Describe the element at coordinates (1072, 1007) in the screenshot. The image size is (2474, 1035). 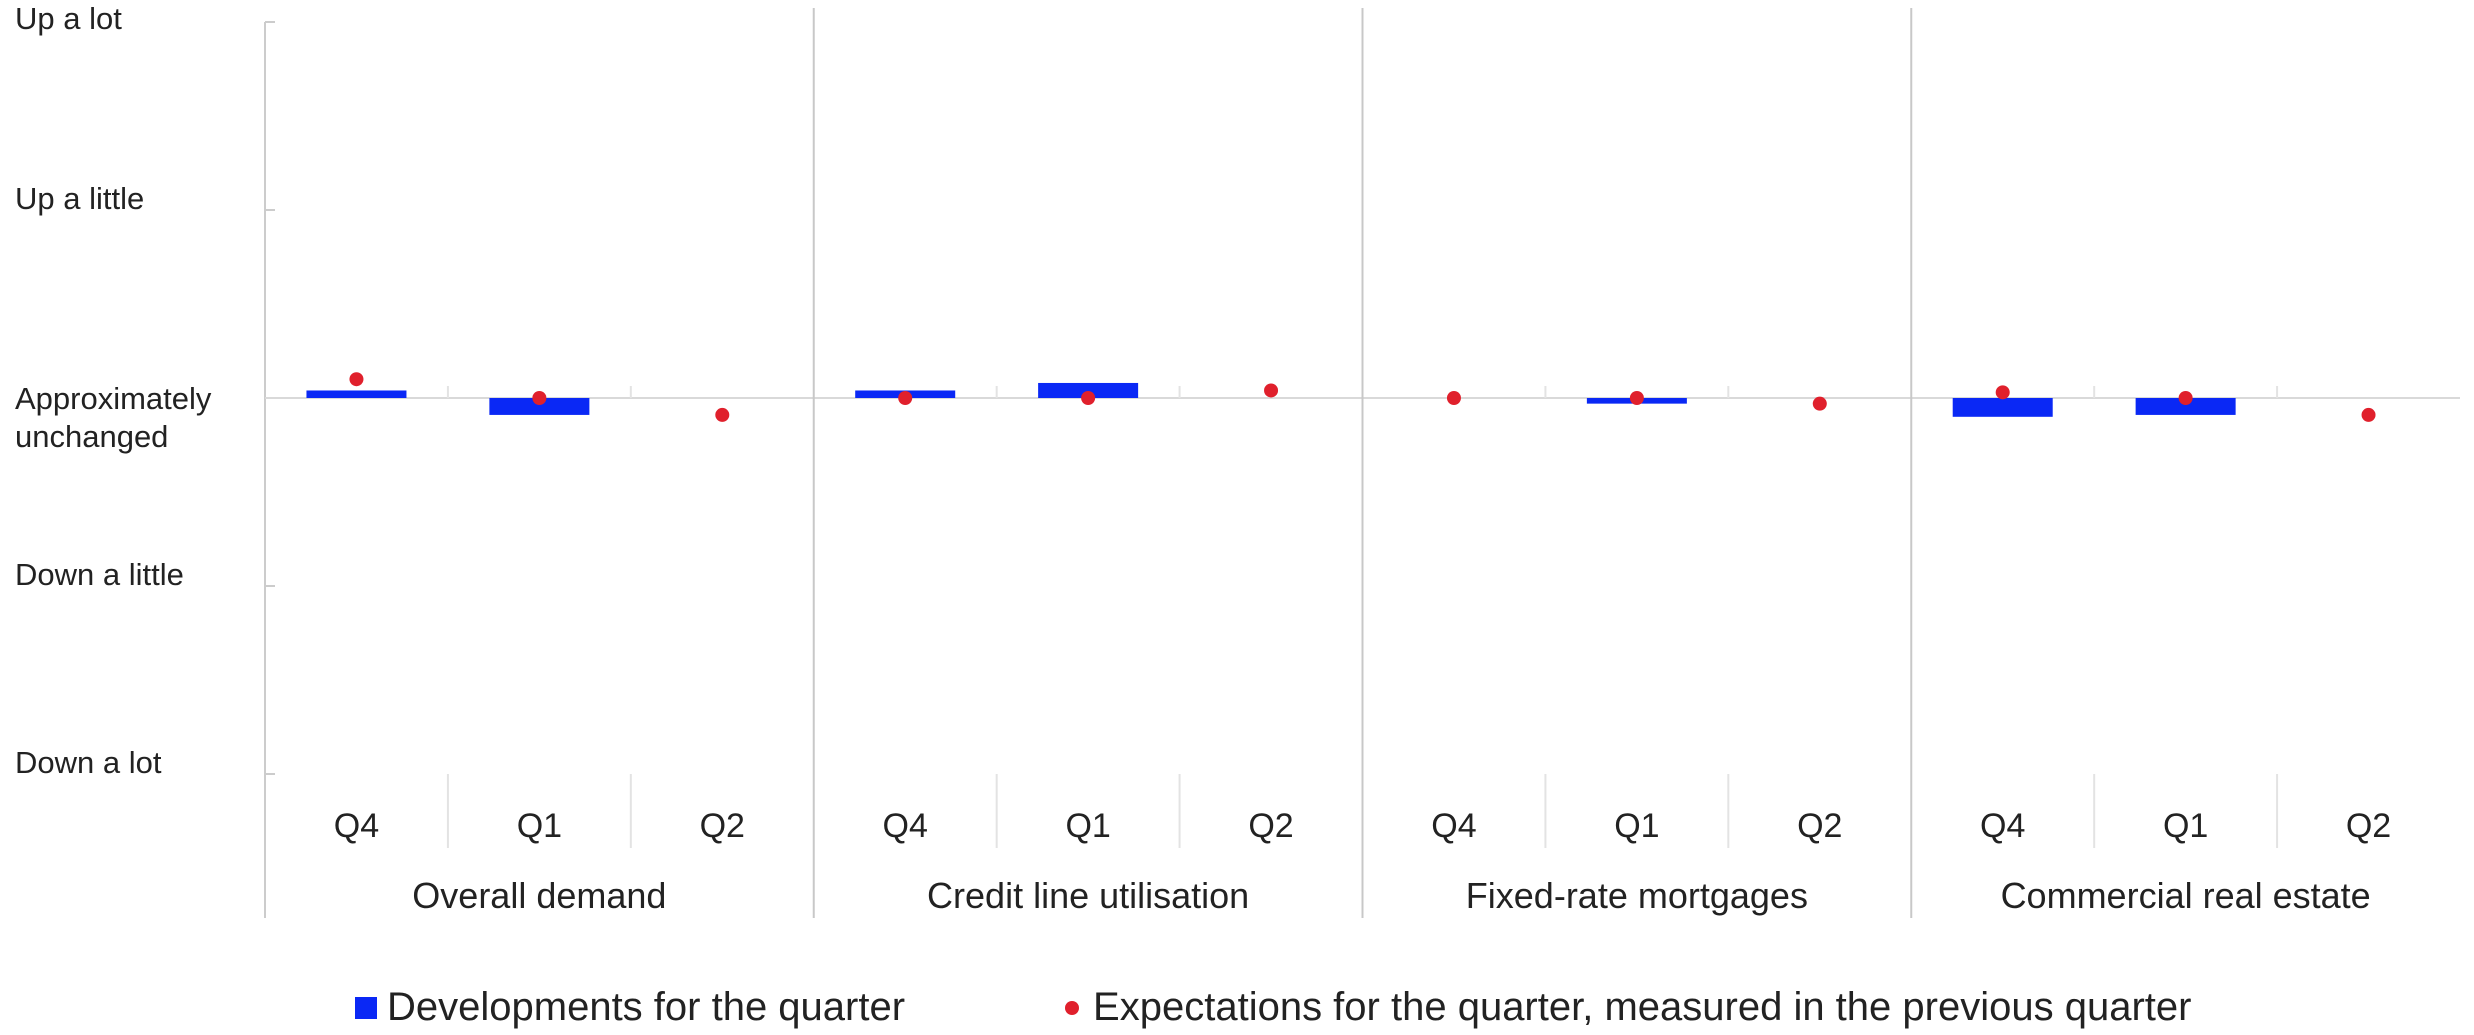
I see `legend-swatch-dot` at that location.